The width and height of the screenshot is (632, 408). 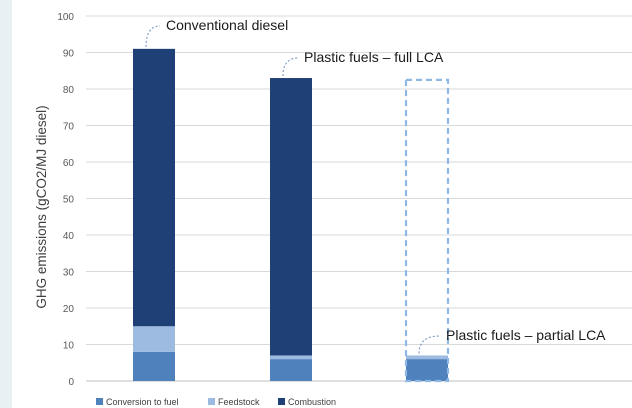 What do you see at coordinates (69, 54) in the screenshot?
I see `y-tick-label: 90` at bounding box center [69, 54].